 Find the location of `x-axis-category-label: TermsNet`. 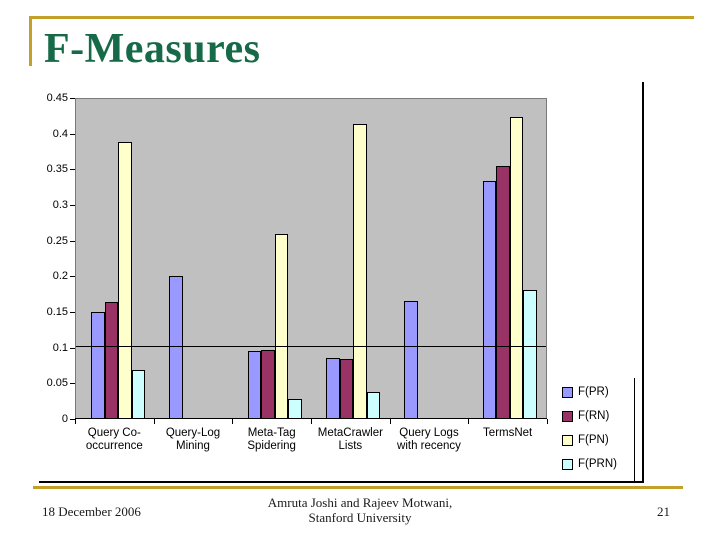

x-axis-category-label: TermsNet is located at coordinates (507, 433).